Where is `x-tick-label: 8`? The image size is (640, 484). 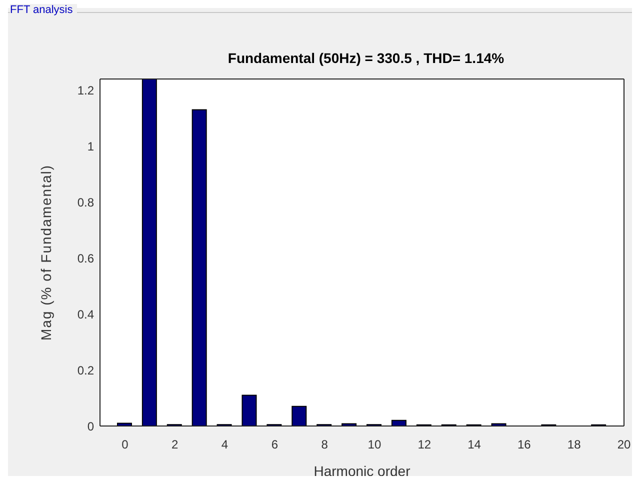
x-tick-label: 8 is located at coordinates (324, 445).